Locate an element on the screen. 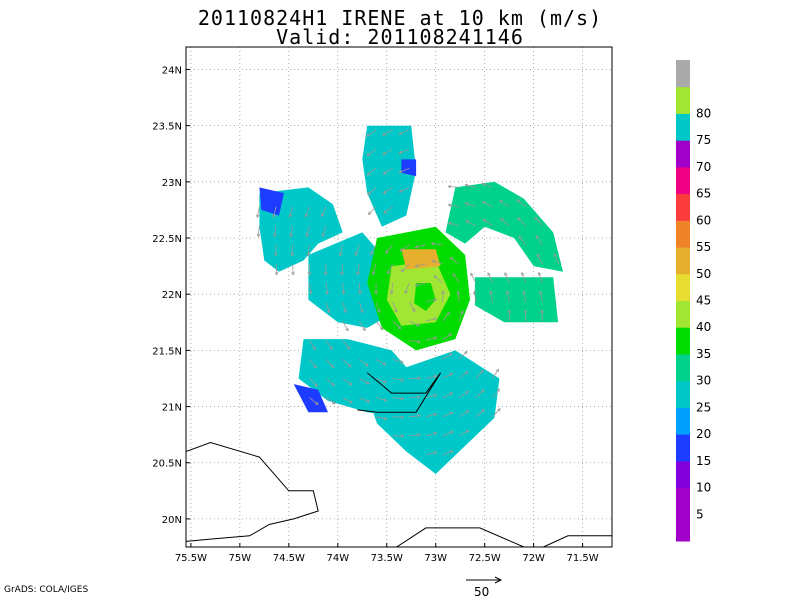 The height and width of the screenshot is (600, 800). colorbar-label: 15 is located at coordinates (703, 461).